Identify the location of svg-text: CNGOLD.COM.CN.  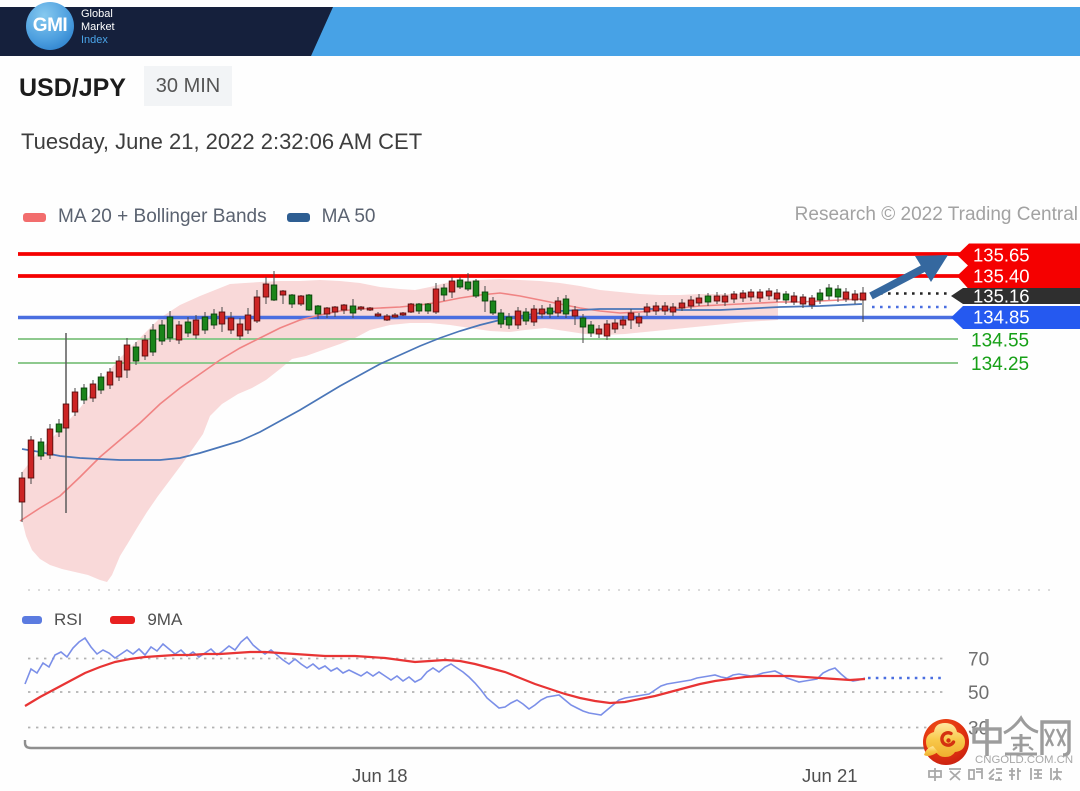
(1024, 760).